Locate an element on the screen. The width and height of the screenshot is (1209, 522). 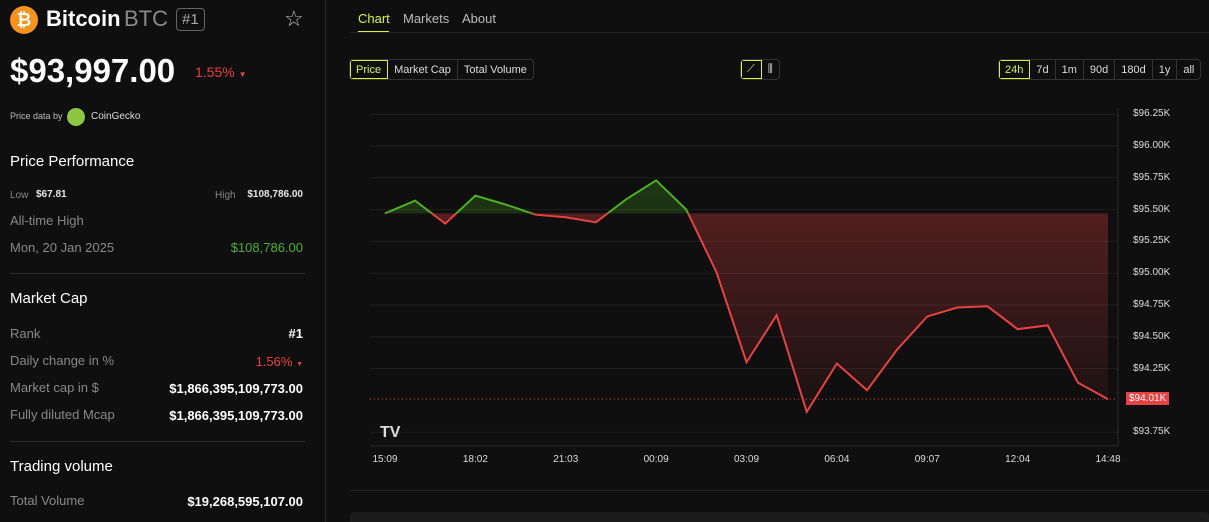
bitcoin-logo-icon: ₿ is located at coordinates (24, 20).